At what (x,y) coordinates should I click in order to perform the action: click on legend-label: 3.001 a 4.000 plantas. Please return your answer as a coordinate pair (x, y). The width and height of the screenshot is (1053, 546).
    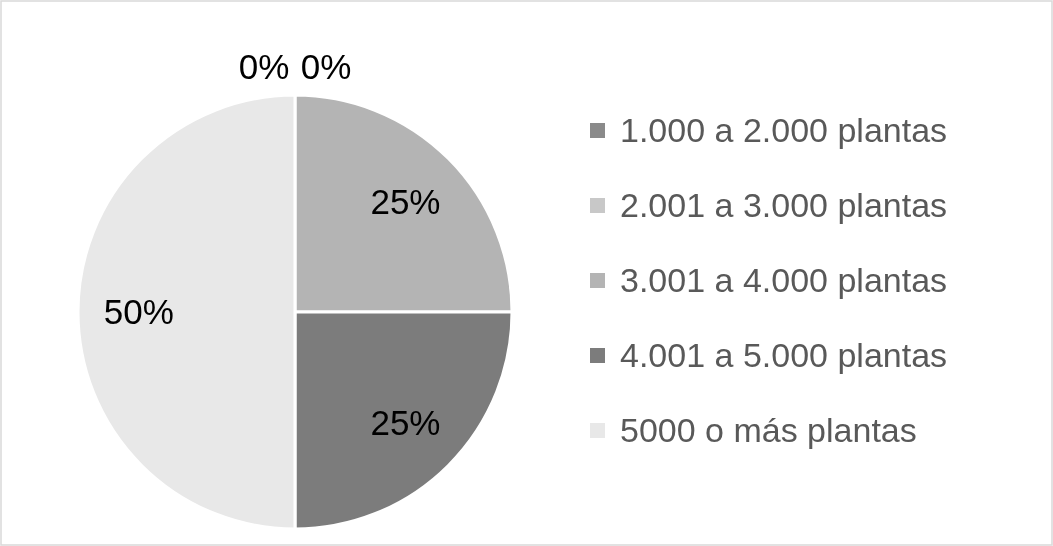
    Looking at the image, I should click on (784, 279).